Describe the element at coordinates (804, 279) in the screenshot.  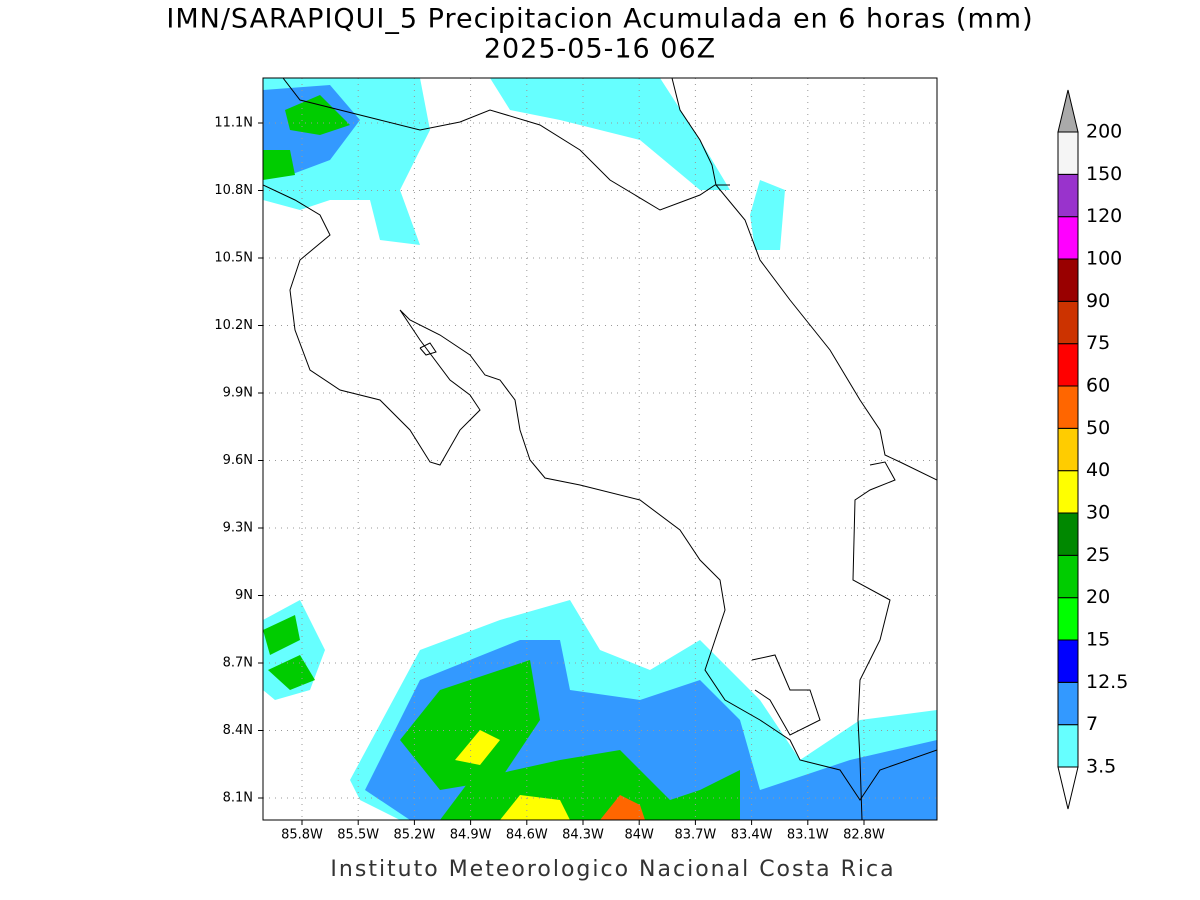
I see `caribbean-coast` at that location.